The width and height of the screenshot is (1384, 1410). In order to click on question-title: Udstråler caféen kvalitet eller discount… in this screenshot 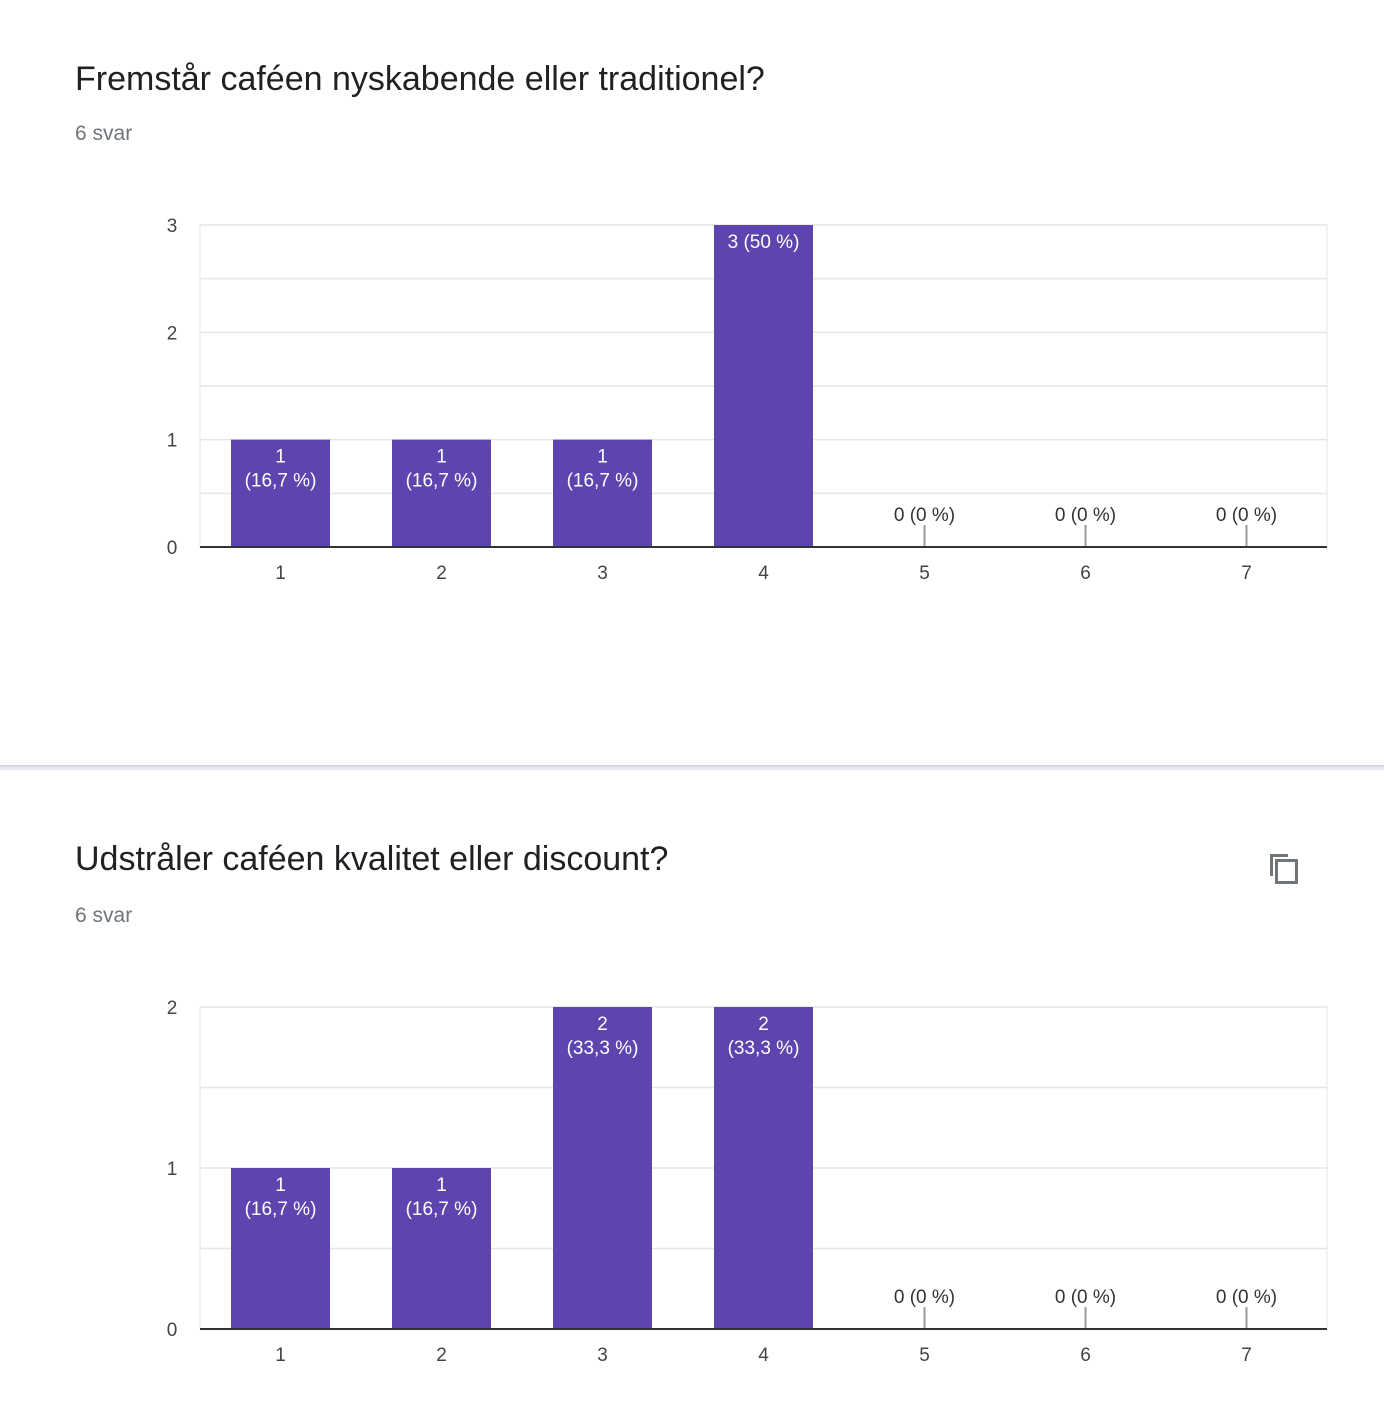, I will do `click(372, 859)`.